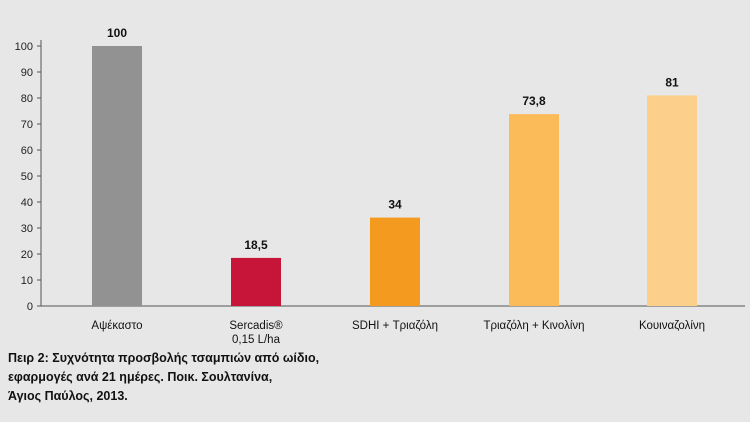 This screenshot has height=422, width=750. What do you see at coordinates (27, 255) in the screenshot?
I see `y-tick-label: 20` at bounding box center [27, 255].